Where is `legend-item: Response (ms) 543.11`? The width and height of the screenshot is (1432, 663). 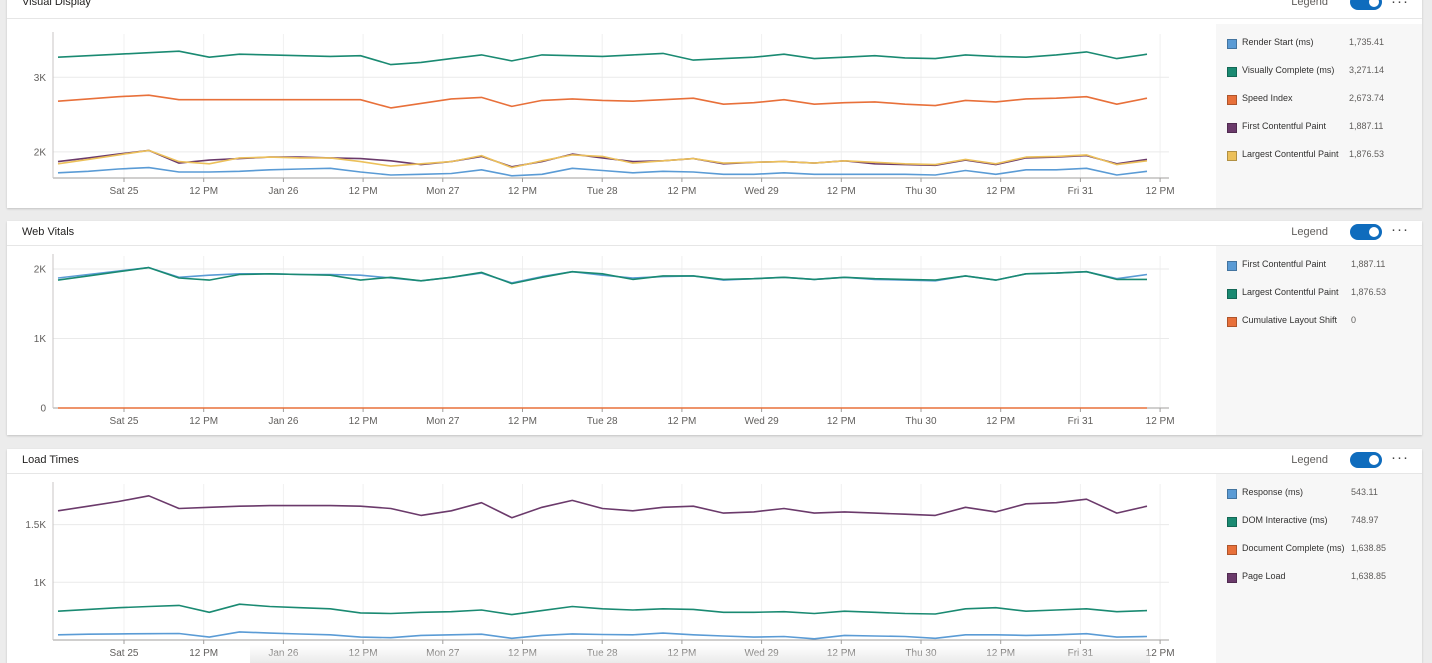 legend-item: Response (ms) 543.11 is located at coordinates (1322, 494).